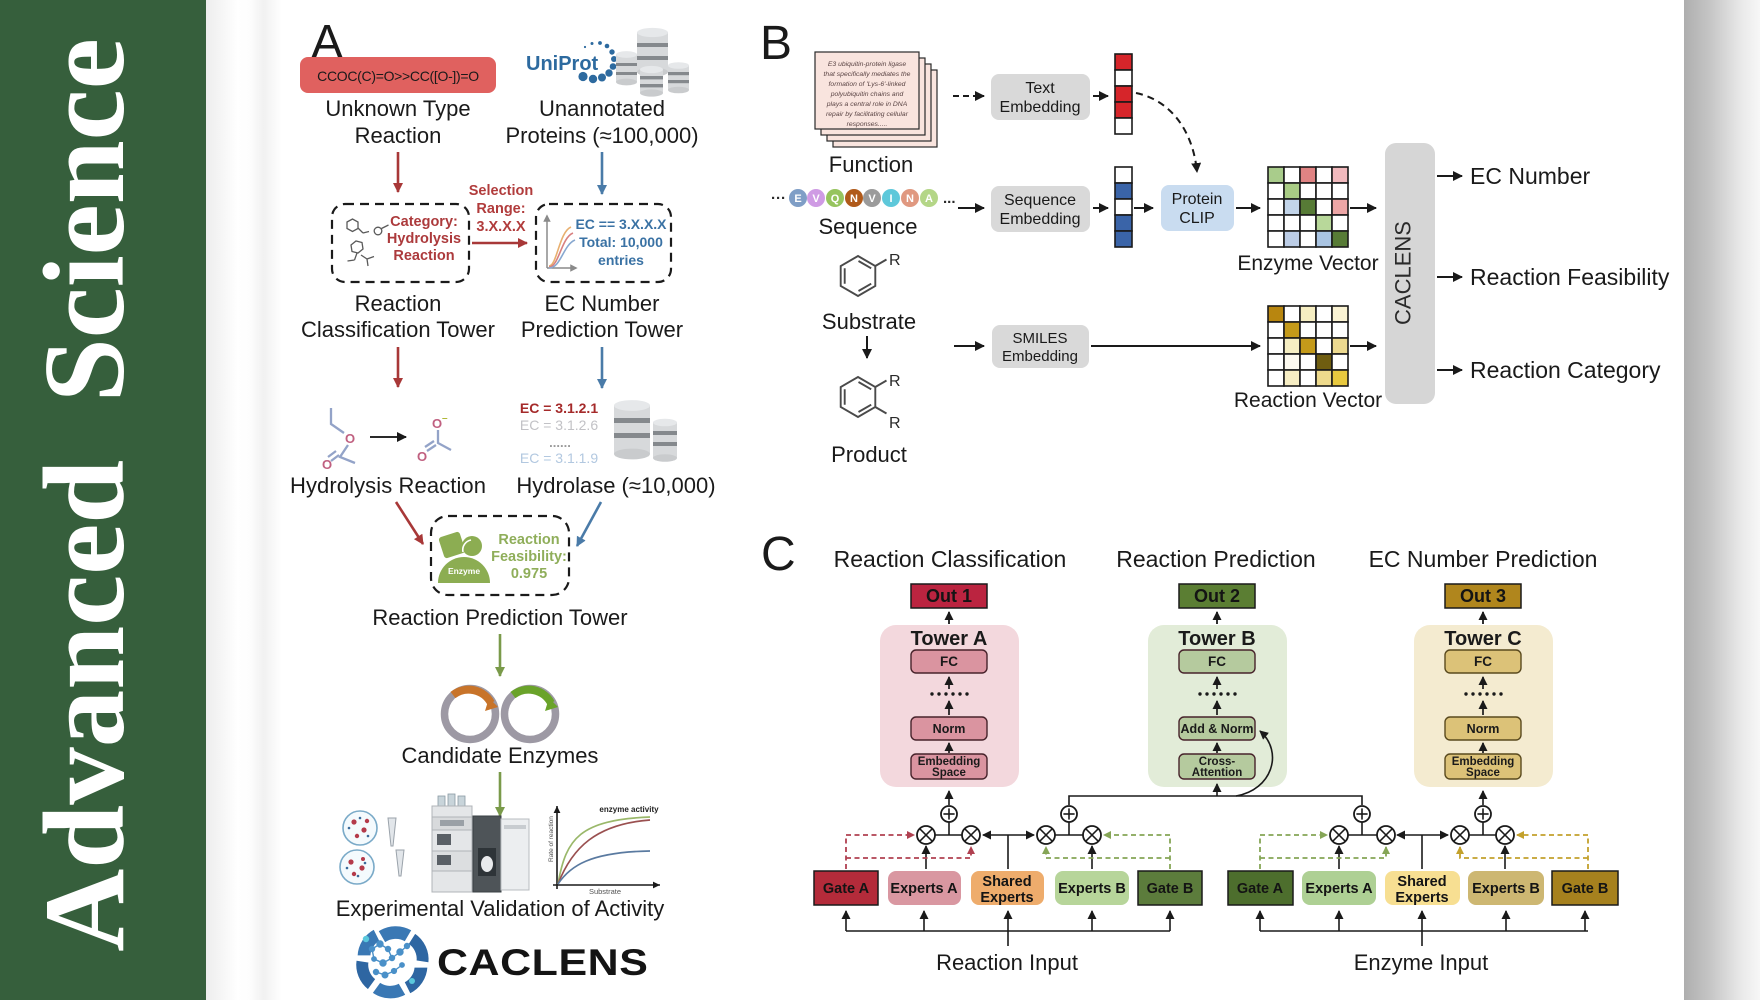 The height and width of the screenshot is (1000, 1760). I want to click on svg-text: R, so click(895, 260).